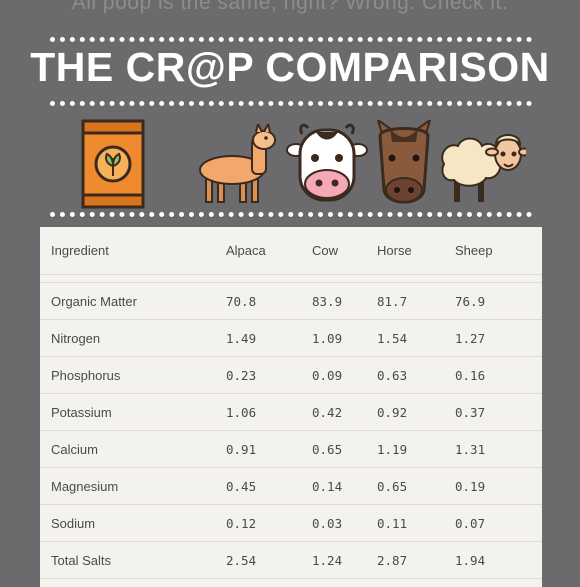  I want to click on top-dotted-divider, so click(291, 39).